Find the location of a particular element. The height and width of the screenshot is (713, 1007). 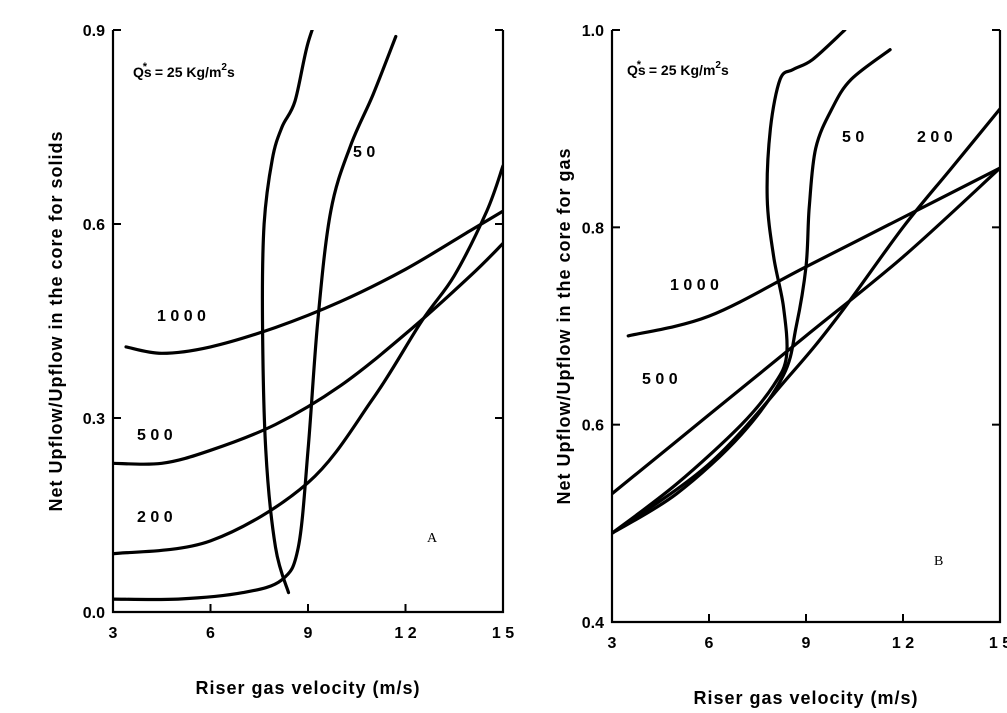

panel-label: A is located at coordinates (432, 538).